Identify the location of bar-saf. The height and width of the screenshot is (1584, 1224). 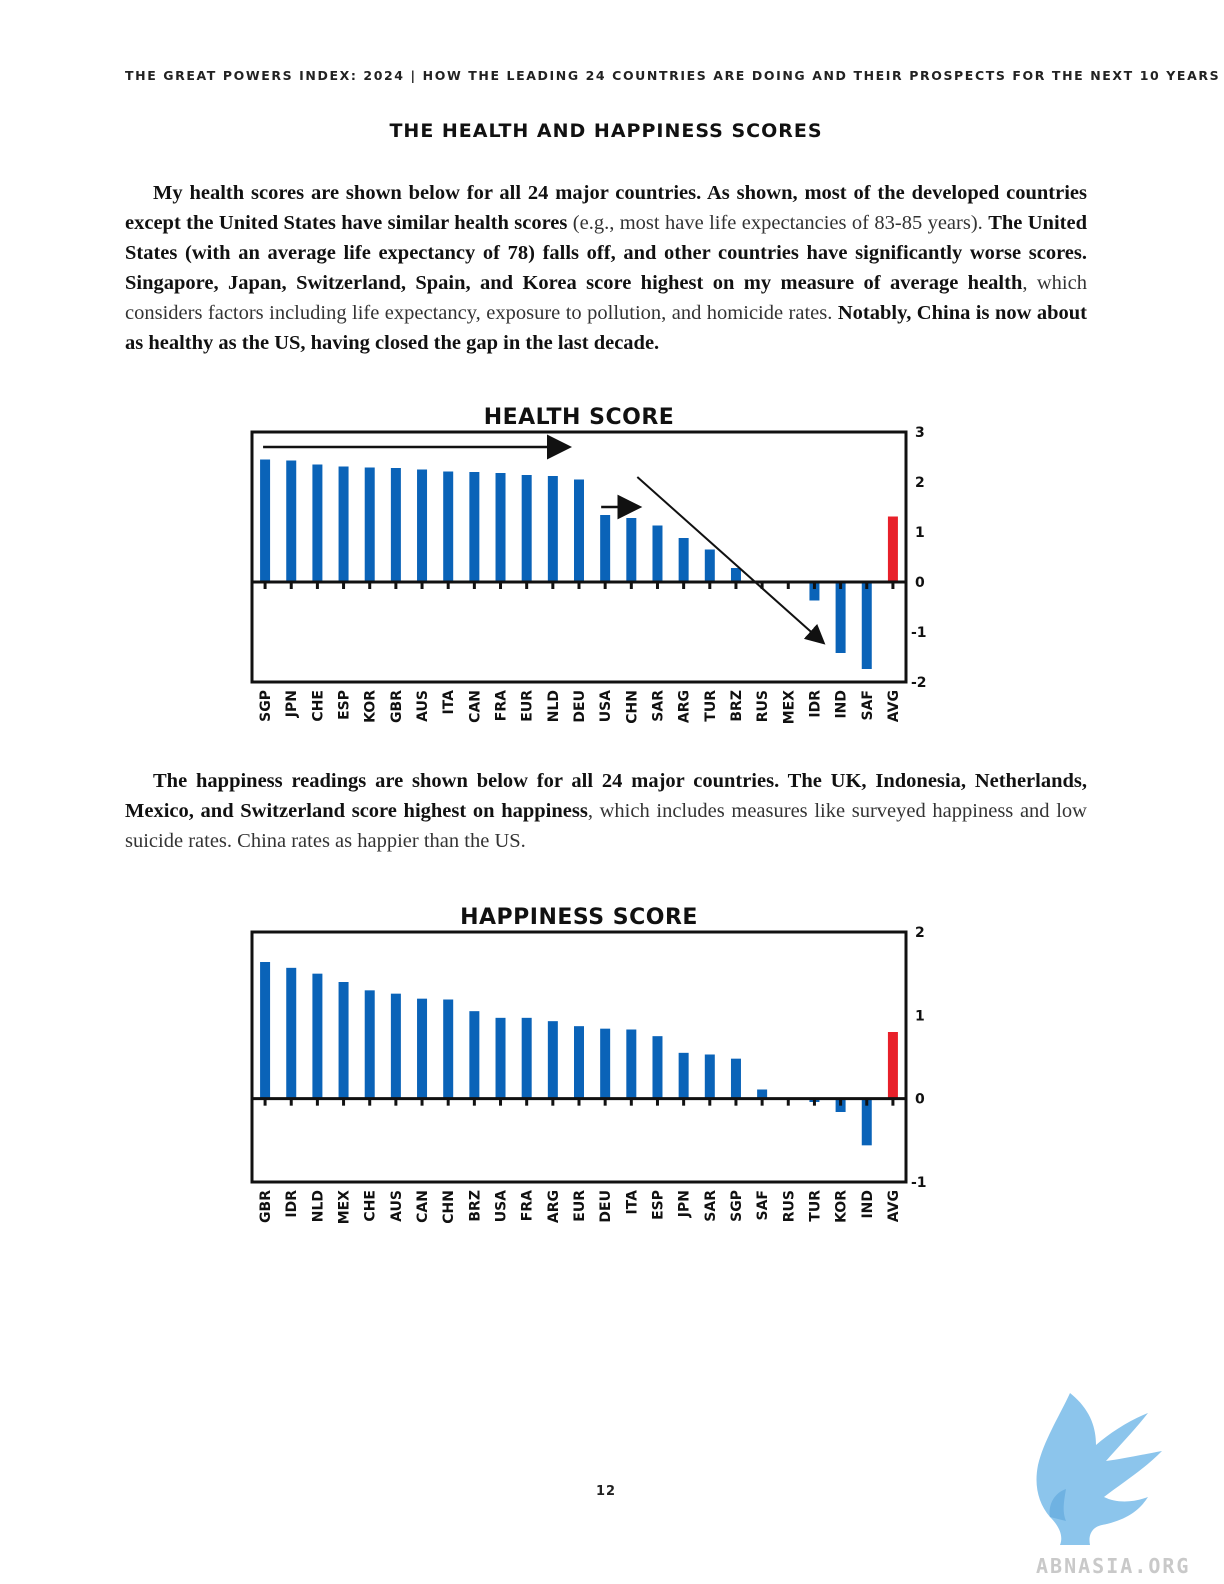
(866, 625).